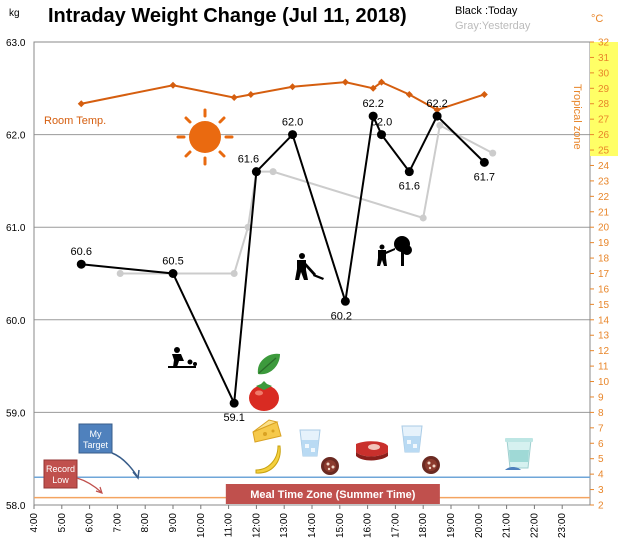  Describe the element at coordinates (597, 19) in the screenshot. I see `right-axis-unit: °C` at that location.